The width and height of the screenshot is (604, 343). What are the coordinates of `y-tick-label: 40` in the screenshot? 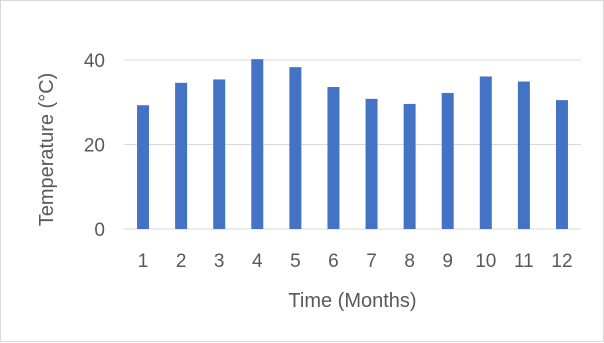 It's located at (94, 61).